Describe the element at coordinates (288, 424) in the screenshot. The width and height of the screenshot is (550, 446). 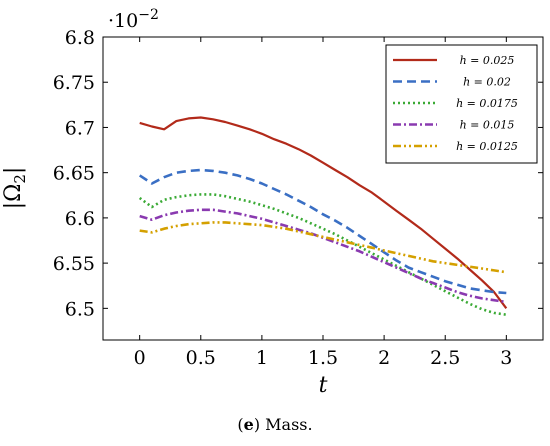
I see `caption-text: Mass.` at that location.